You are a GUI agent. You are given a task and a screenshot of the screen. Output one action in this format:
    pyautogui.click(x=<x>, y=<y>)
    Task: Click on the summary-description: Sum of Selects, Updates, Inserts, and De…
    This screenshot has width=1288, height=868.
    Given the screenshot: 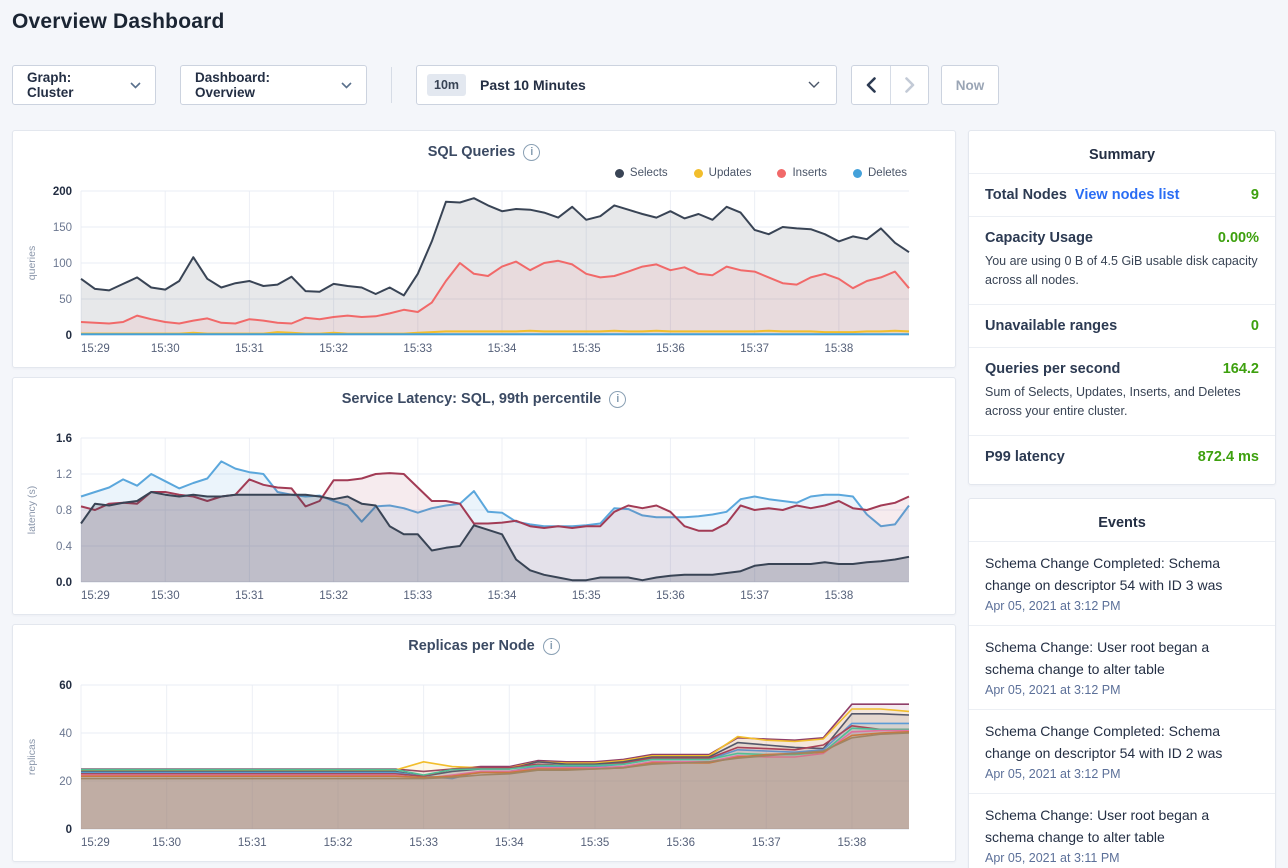 What is the action you would take?
    pyautogui.click(x=1113, y=401)
    